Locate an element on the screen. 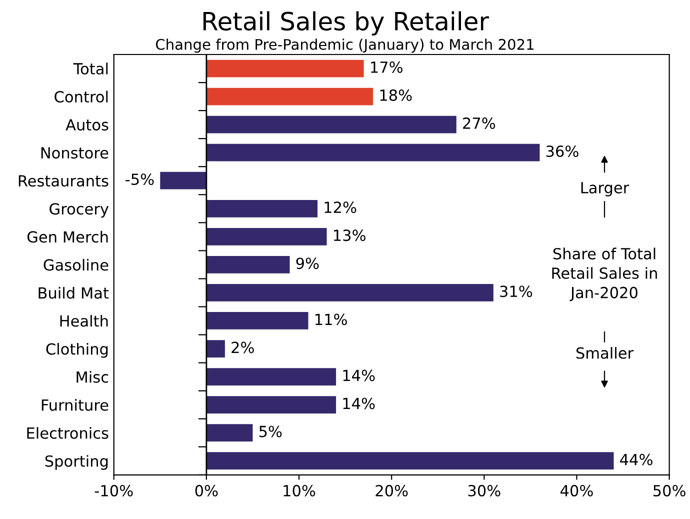  data-label: 11% is located at coordinates (331, 320).